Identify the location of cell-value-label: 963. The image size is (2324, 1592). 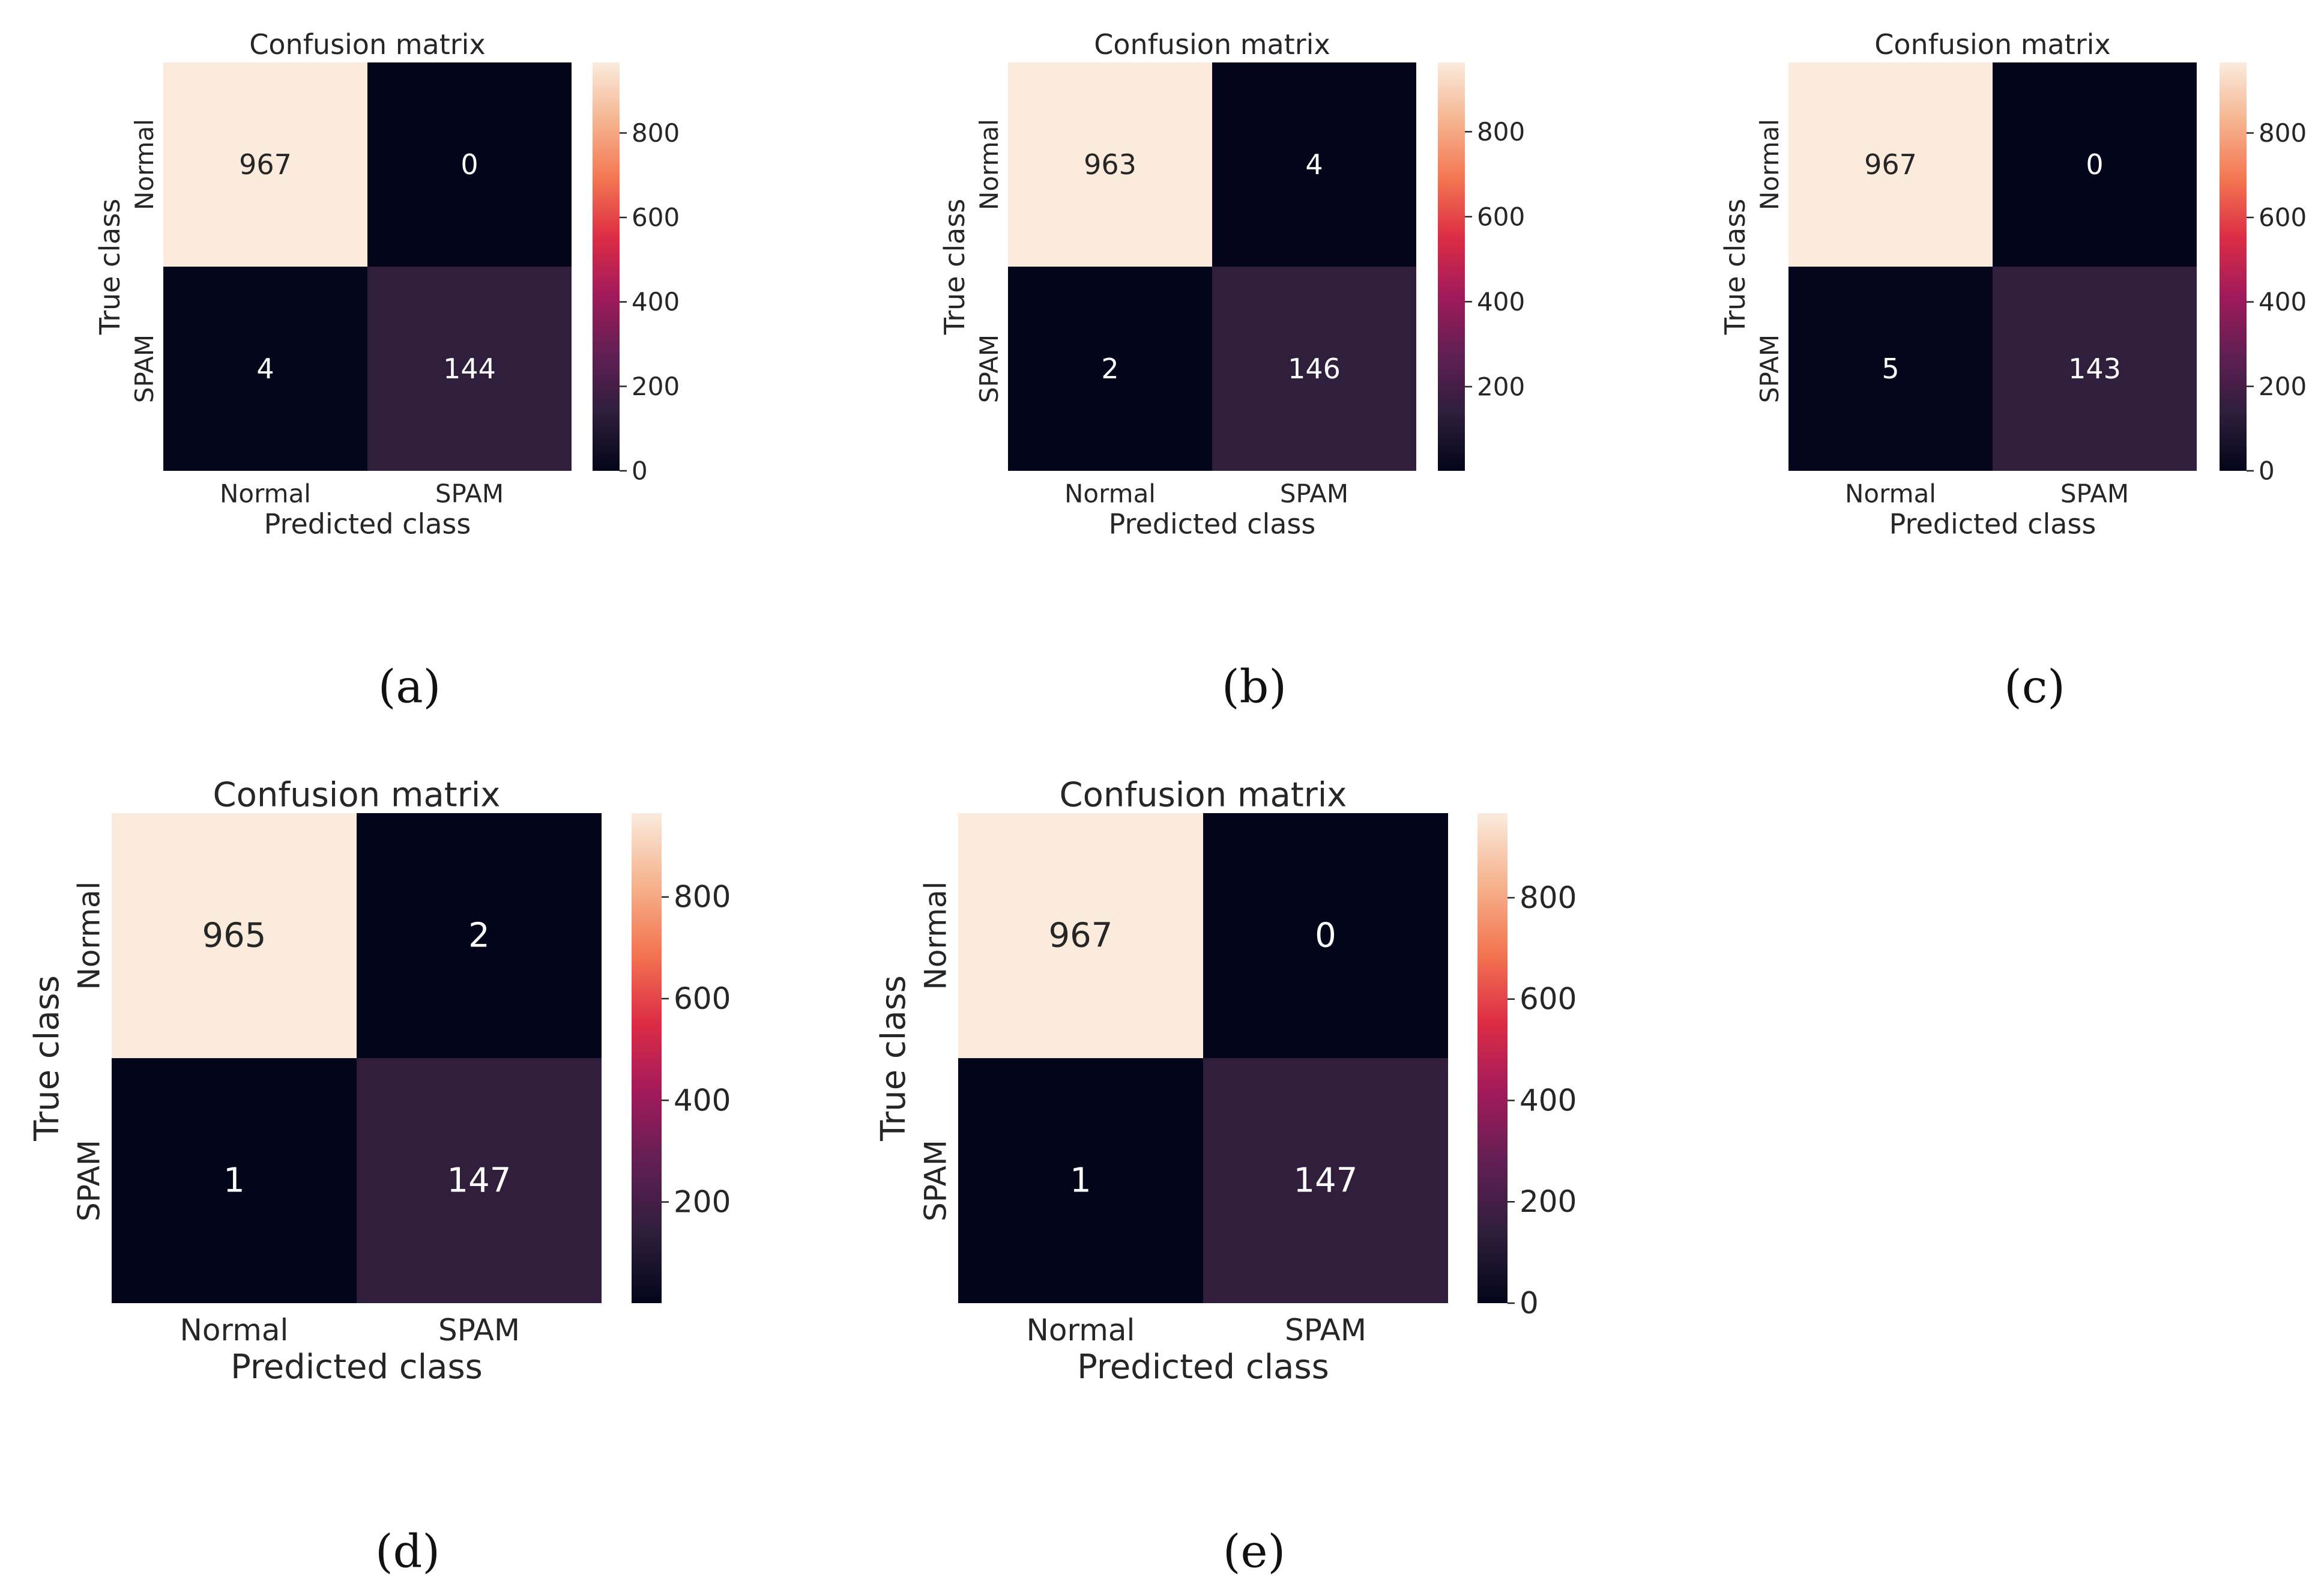
(1110, 164).